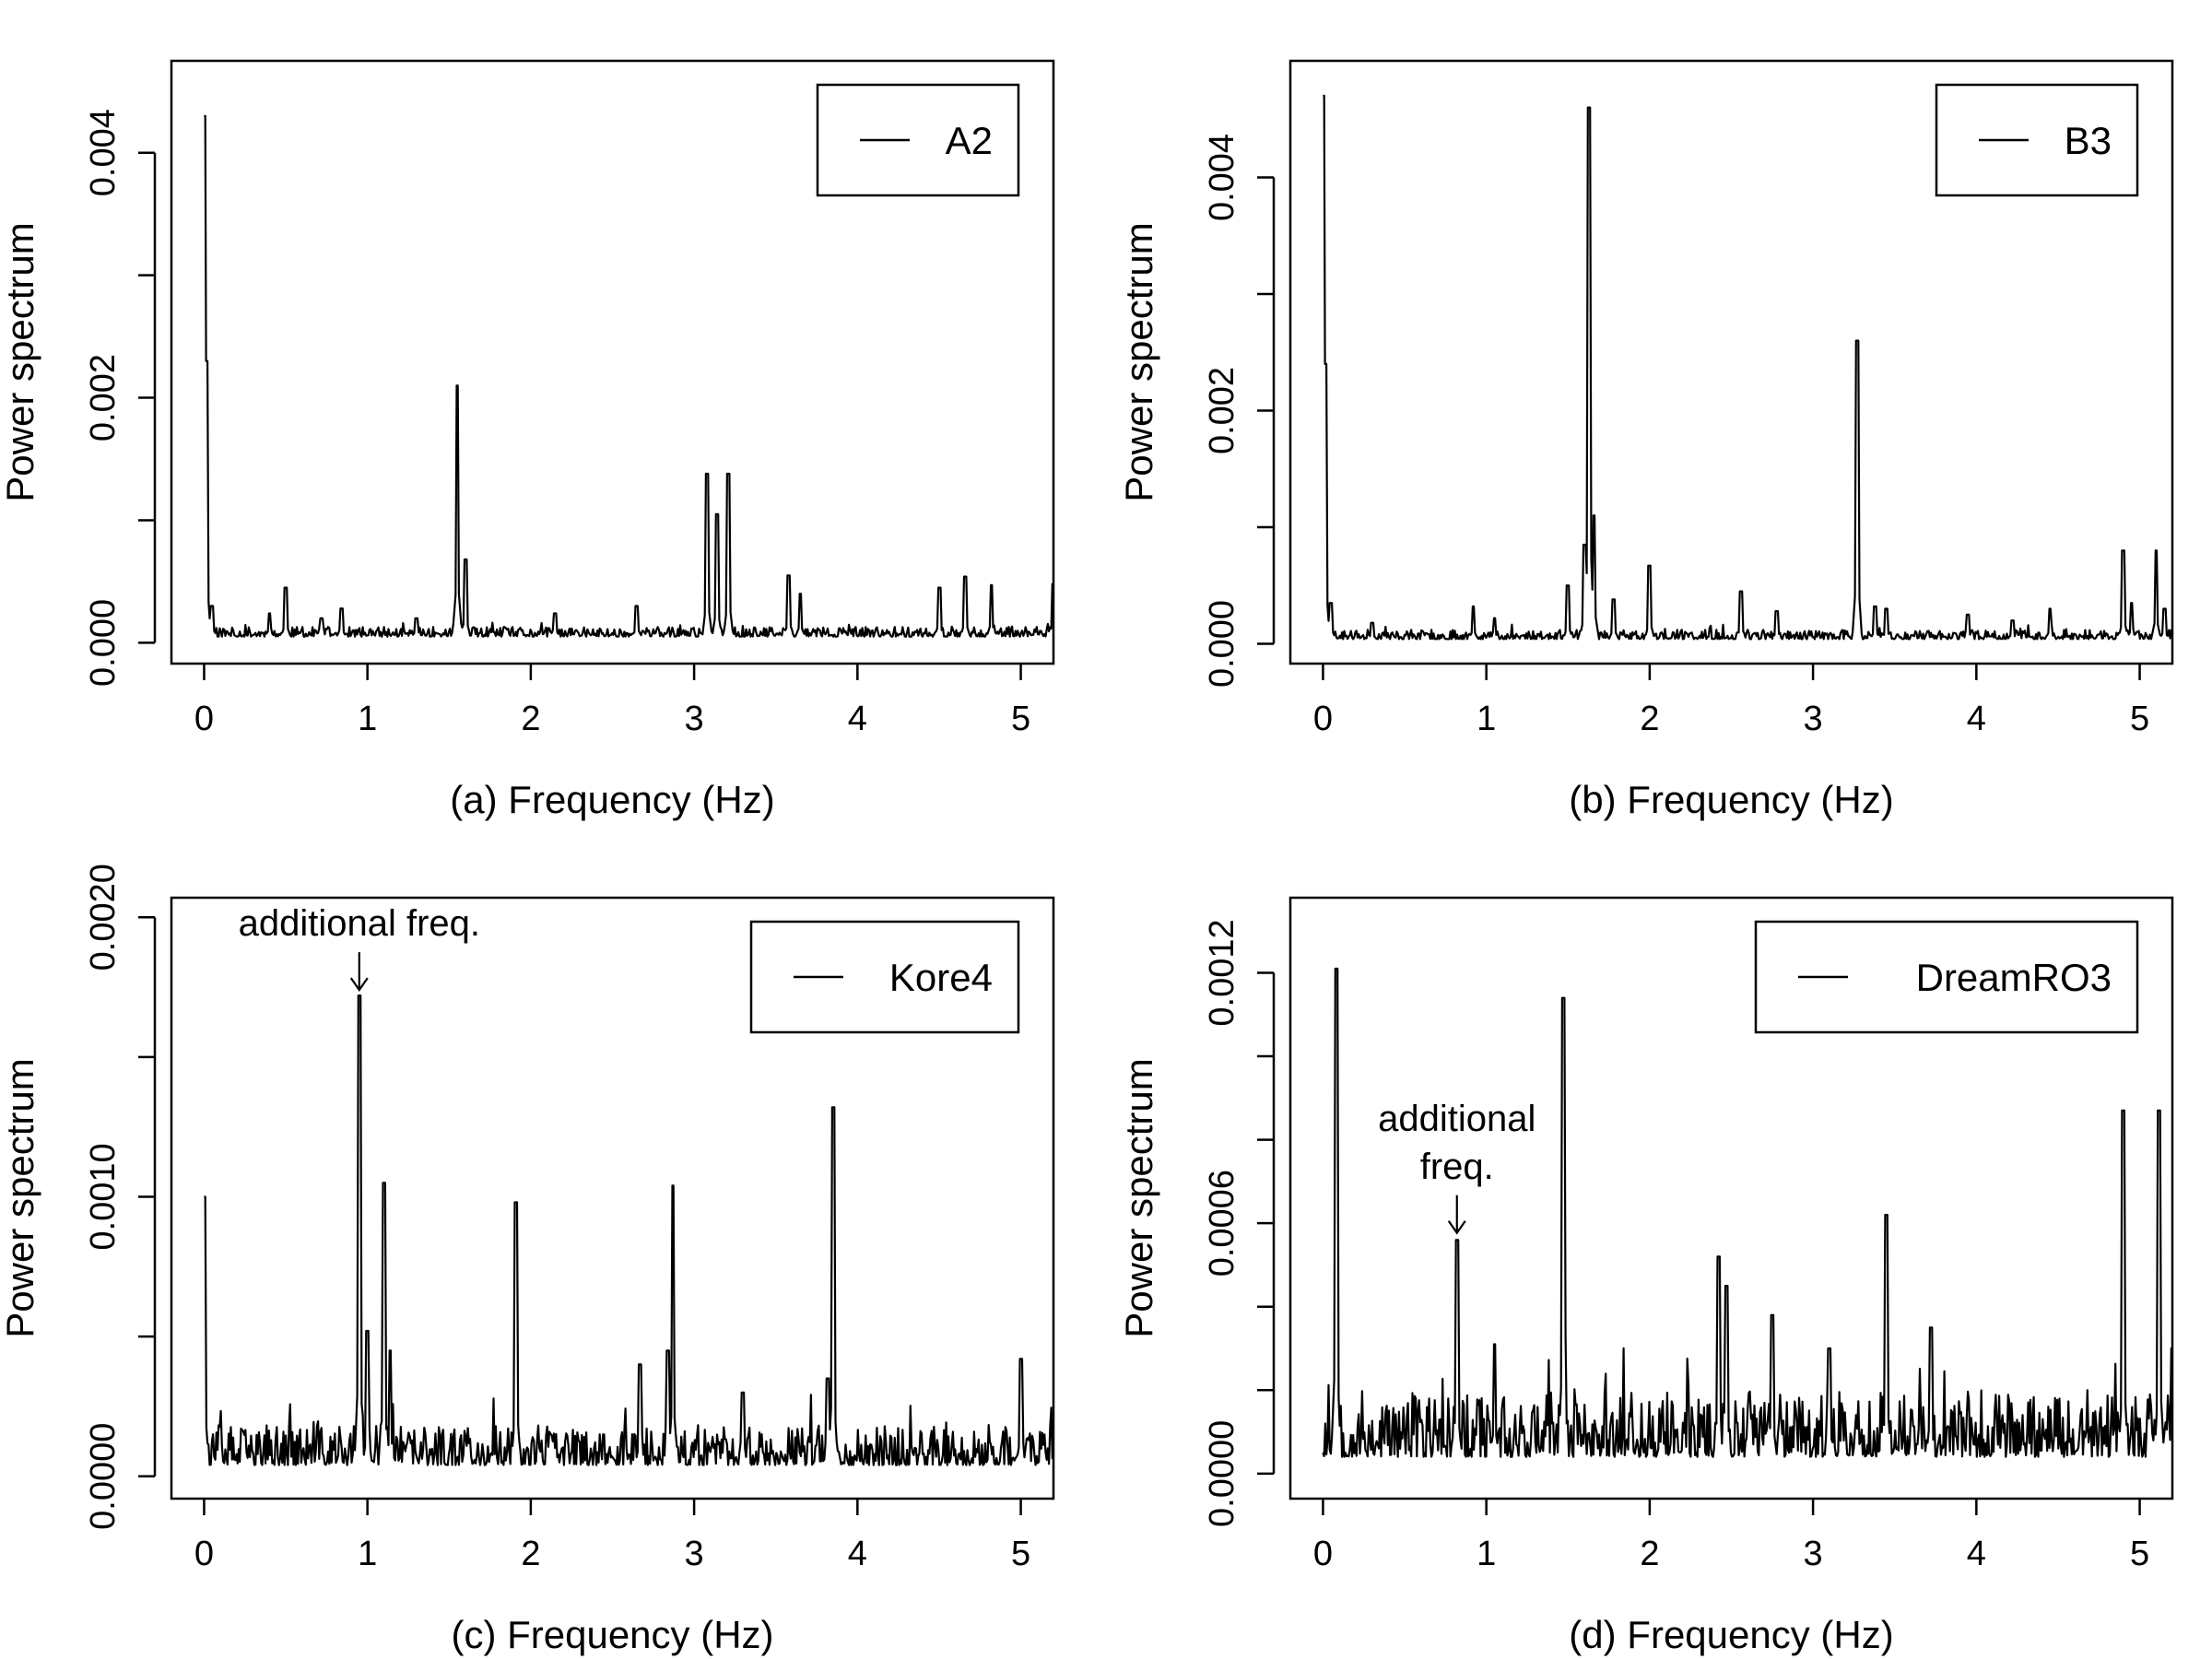 The width and height of the screenshot is (2212, 1659). Describe the element at coordinates (941, 977) in the screenshot. I see `legend-label: Kore4` at that location.